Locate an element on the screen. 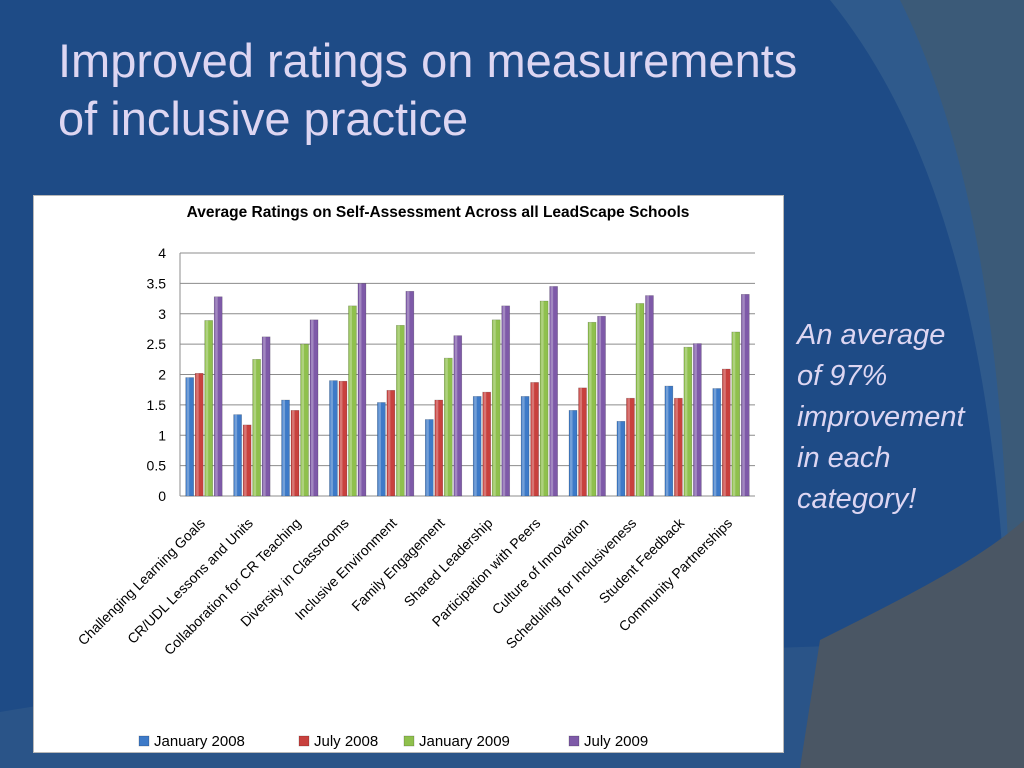 The width and height of the screenshot is (1024, 768). y-tick-label: 3.5 is located at coordinates (157, 283).